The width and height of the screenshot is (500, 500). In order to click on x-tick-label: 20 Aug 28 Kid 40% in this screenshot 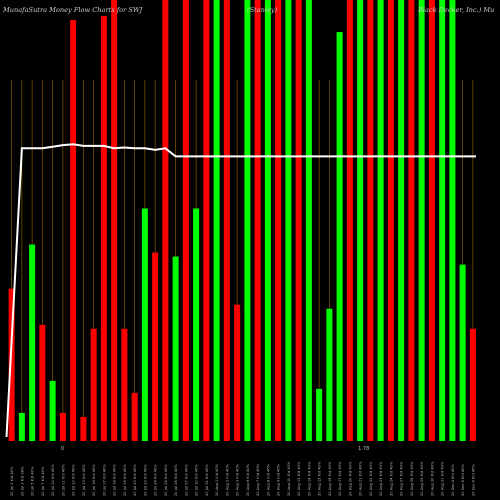, I will do `click(412, 478)`.